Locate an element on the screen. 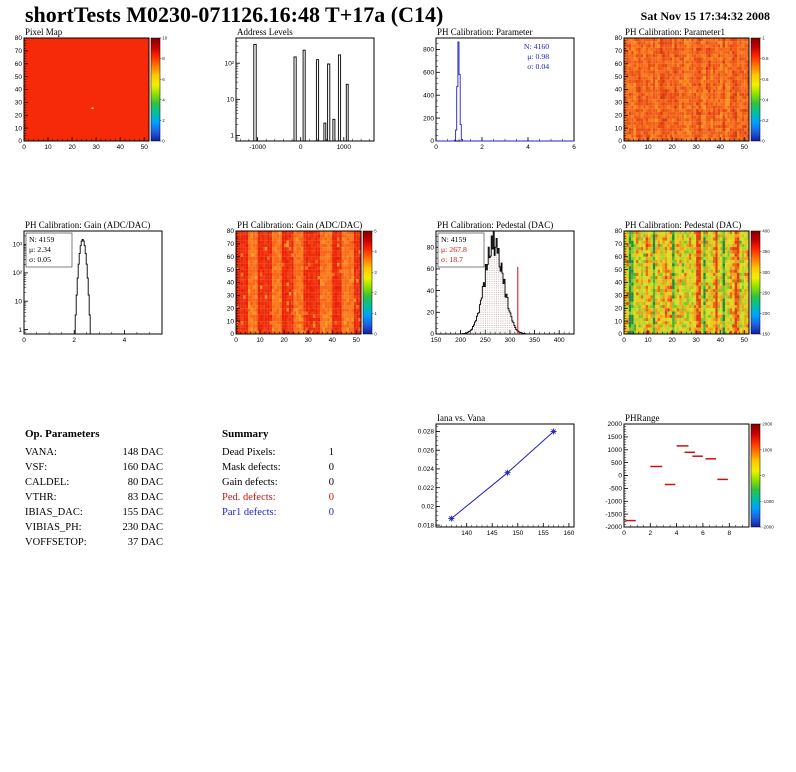  summary-row: Gain defects: 0 is located at coordinates (278, 482).